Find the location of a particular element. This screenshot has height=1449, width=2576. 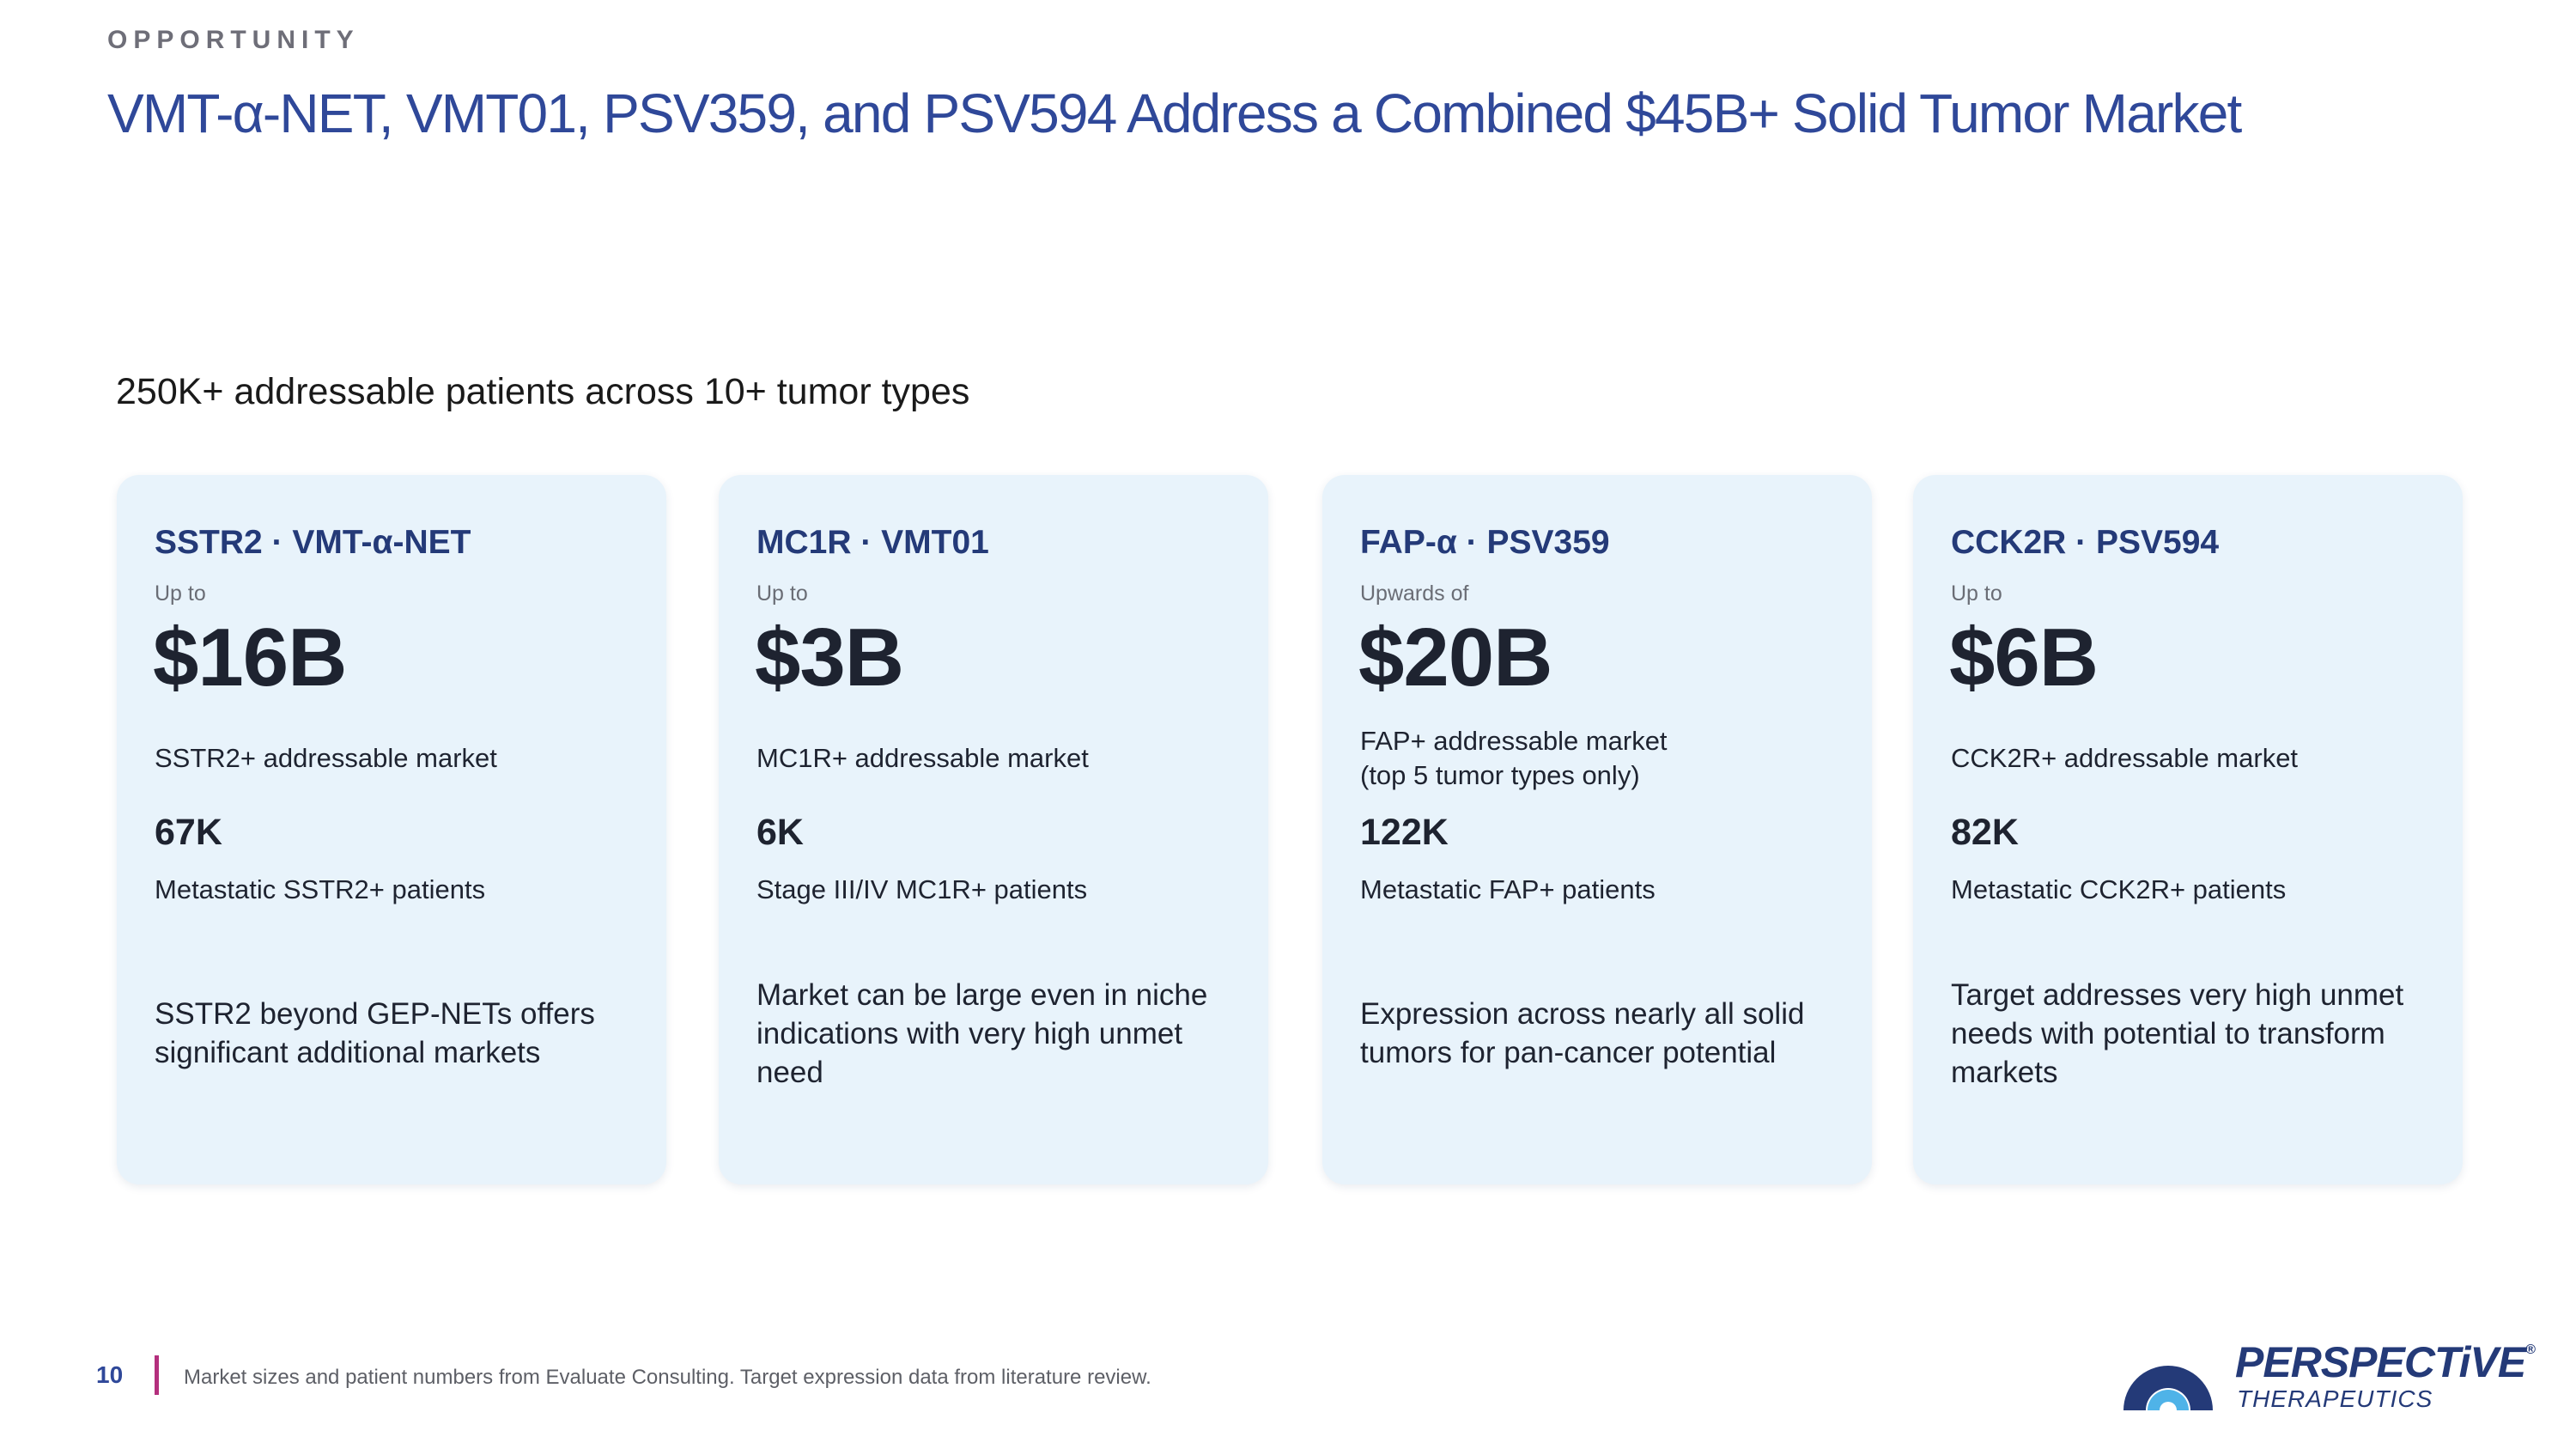

card-patients-label: Stage III/IV MC1R+ patients is located at coordinates (922, 889).